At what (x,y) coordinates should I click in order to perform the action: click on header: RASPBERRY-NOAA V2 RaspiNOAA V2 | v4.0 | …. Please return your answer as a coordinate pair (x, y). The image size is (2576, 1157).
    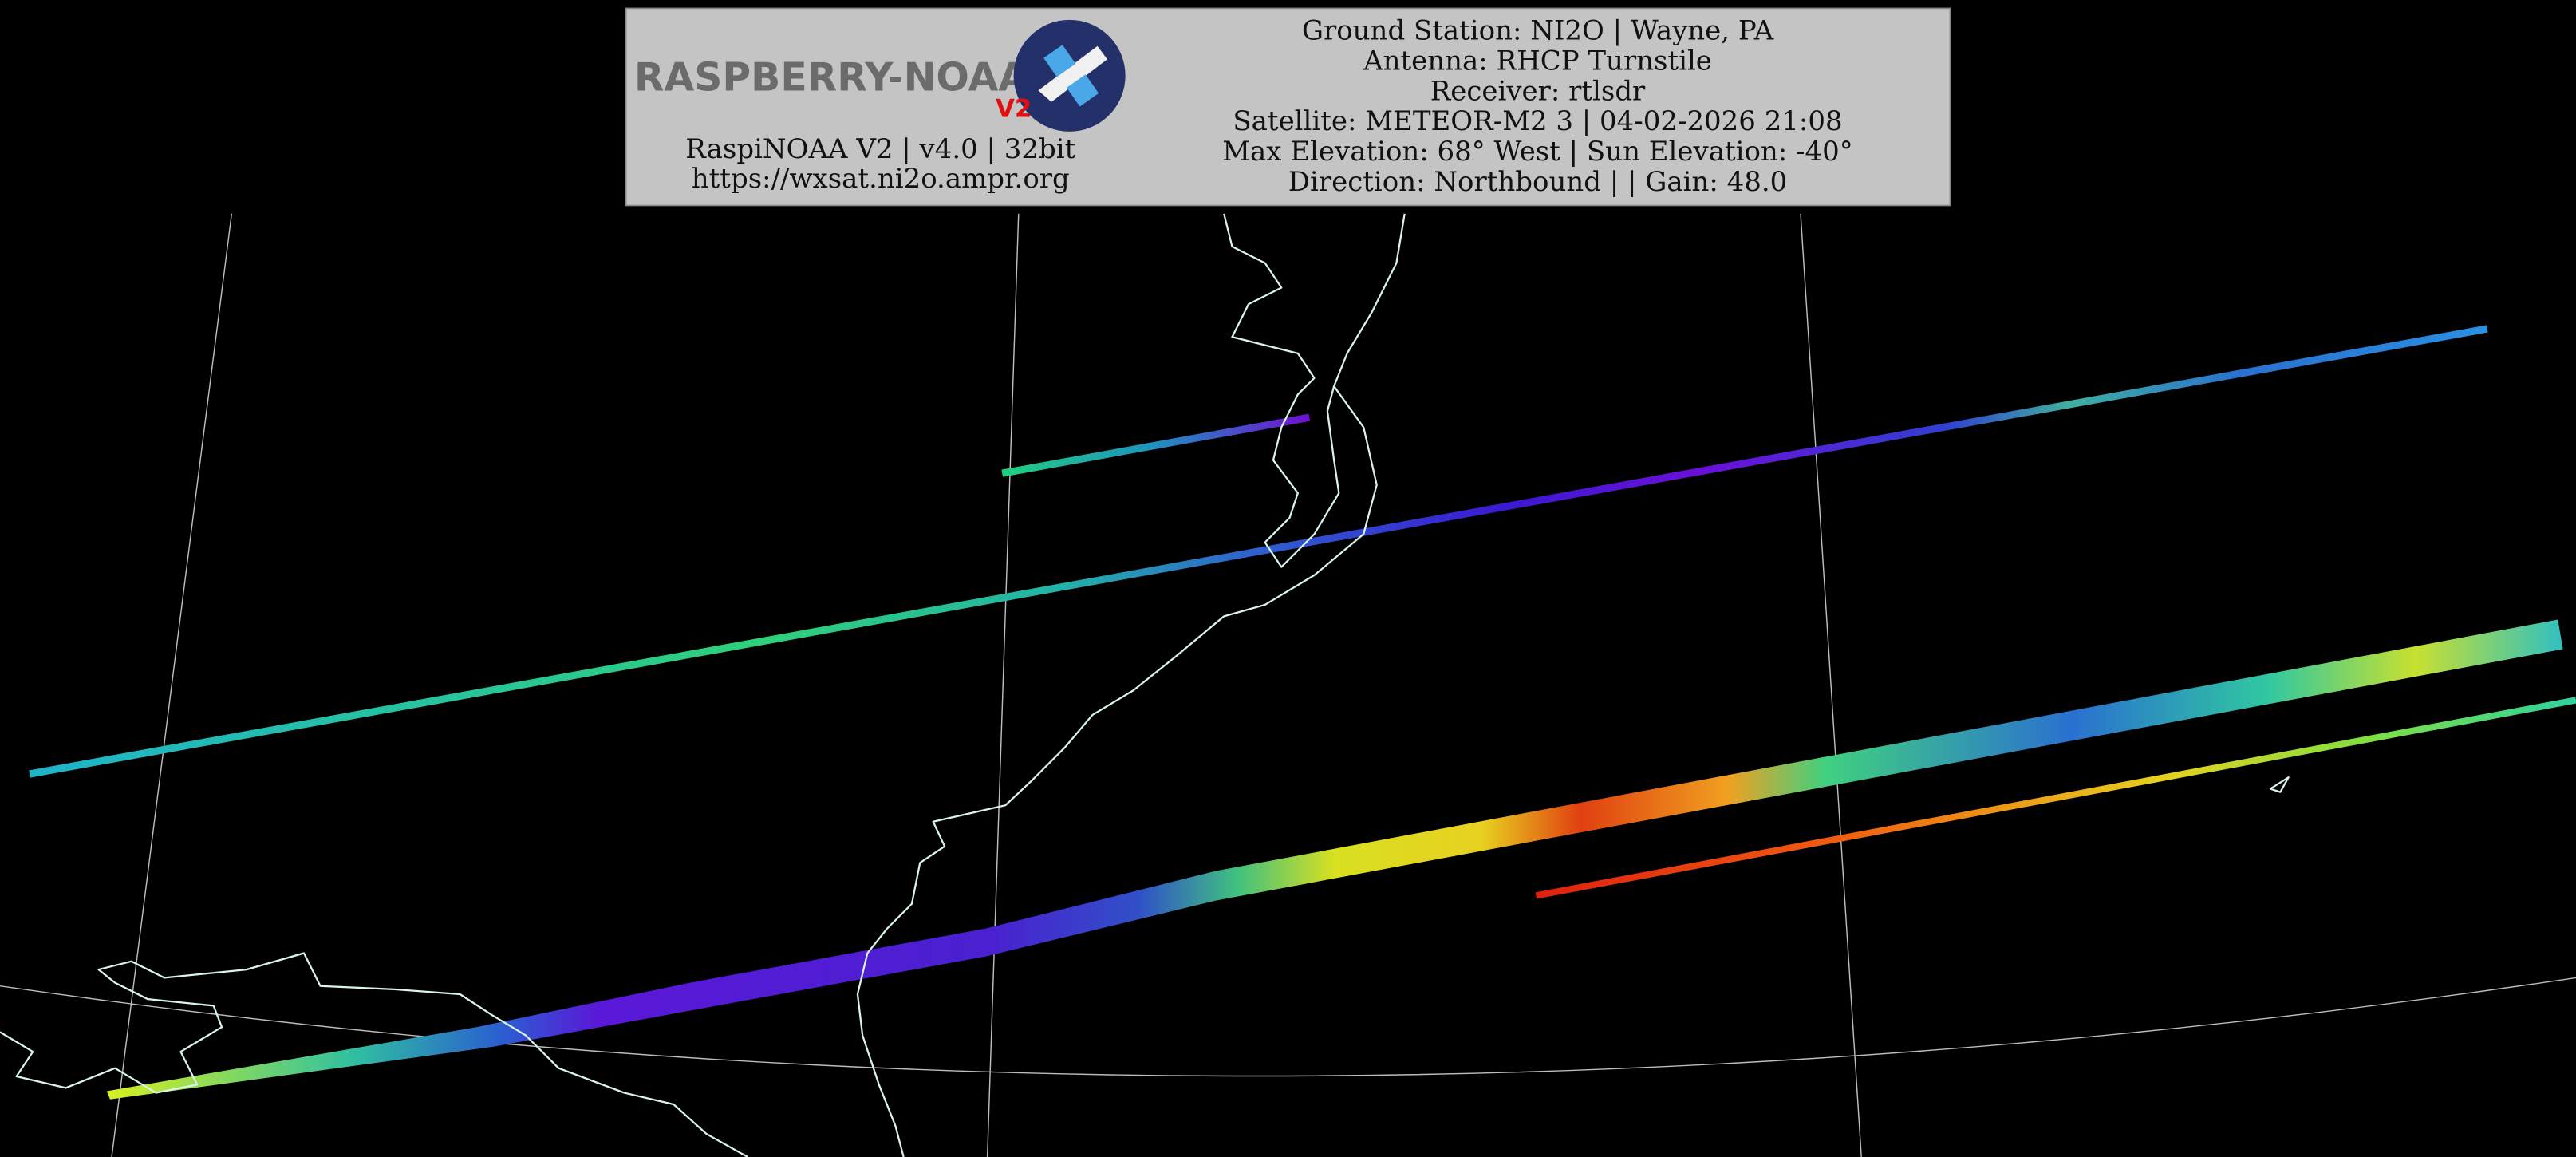
    Looking at the image, I should click on (1288, 107).